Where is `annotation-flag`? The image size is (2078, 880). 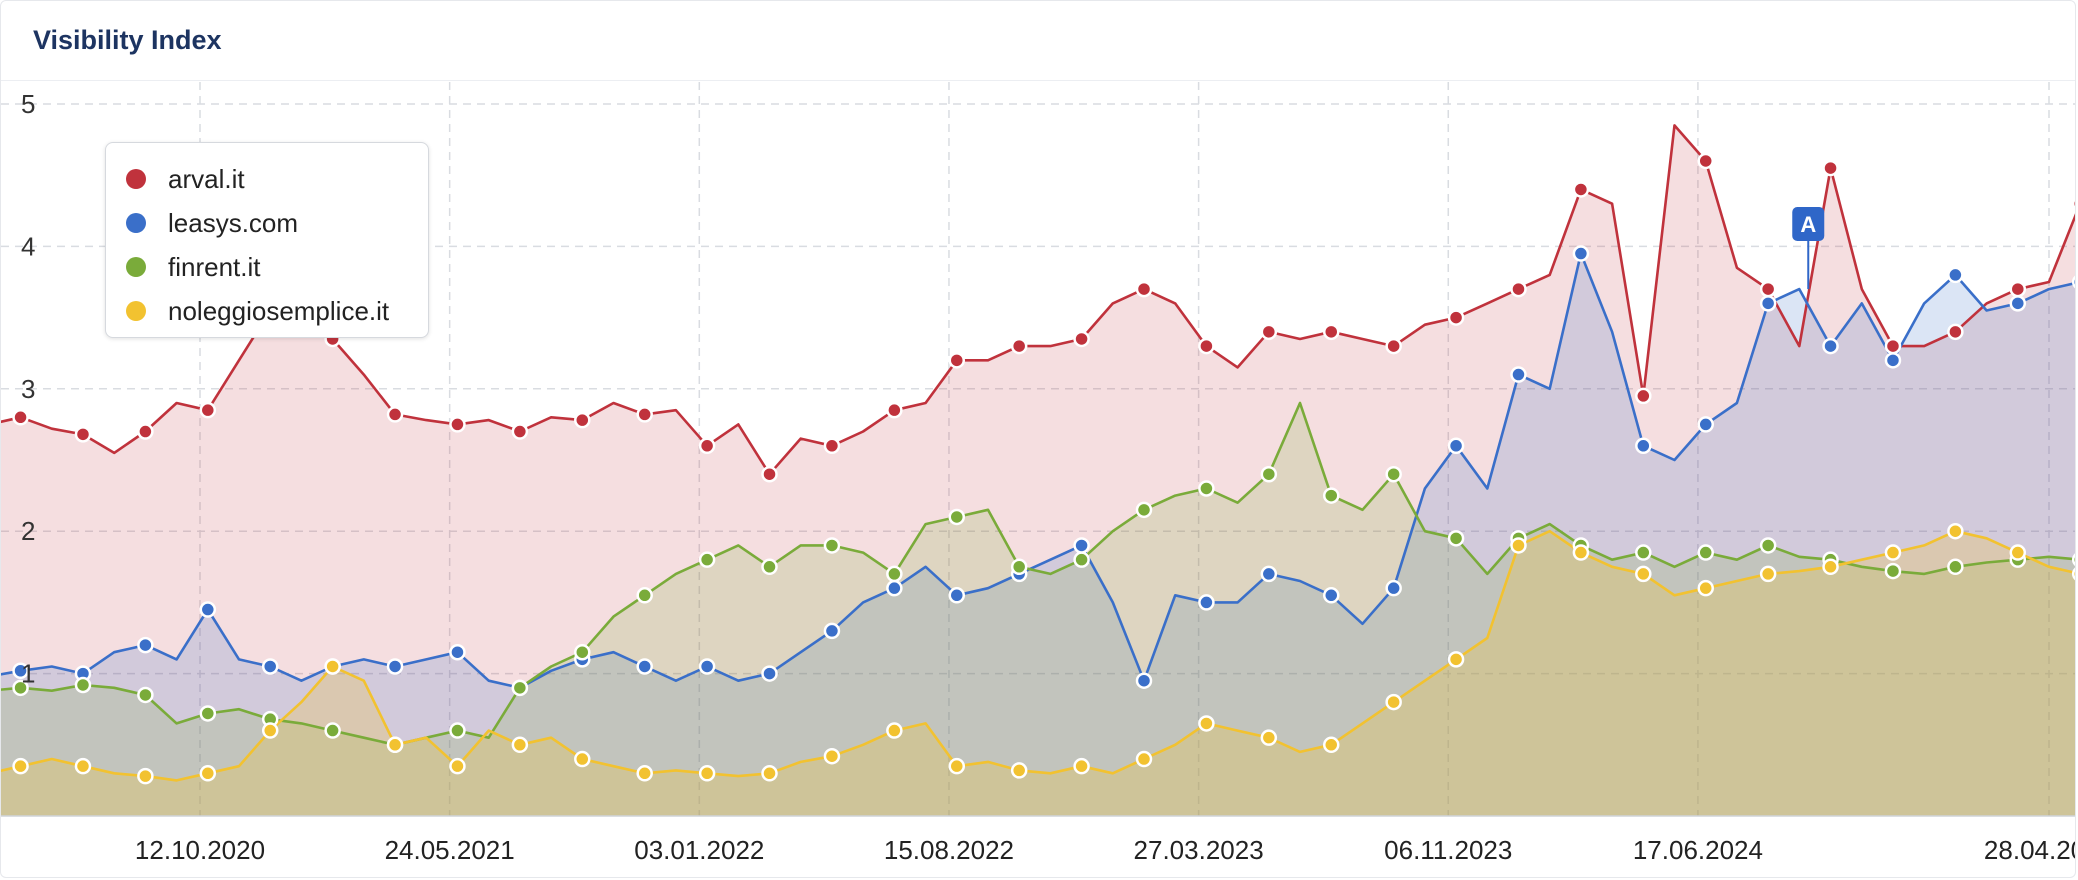 annotation-flag is located at coordinates (1808, 224).